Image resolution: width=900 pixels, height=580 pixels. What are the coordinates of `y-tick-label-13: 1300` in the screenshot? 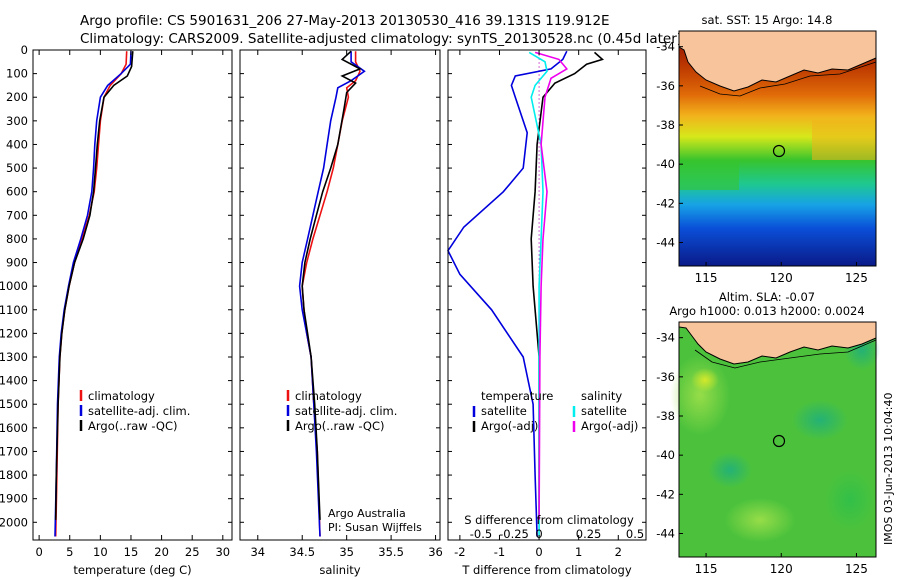 It's located at (14, 357).